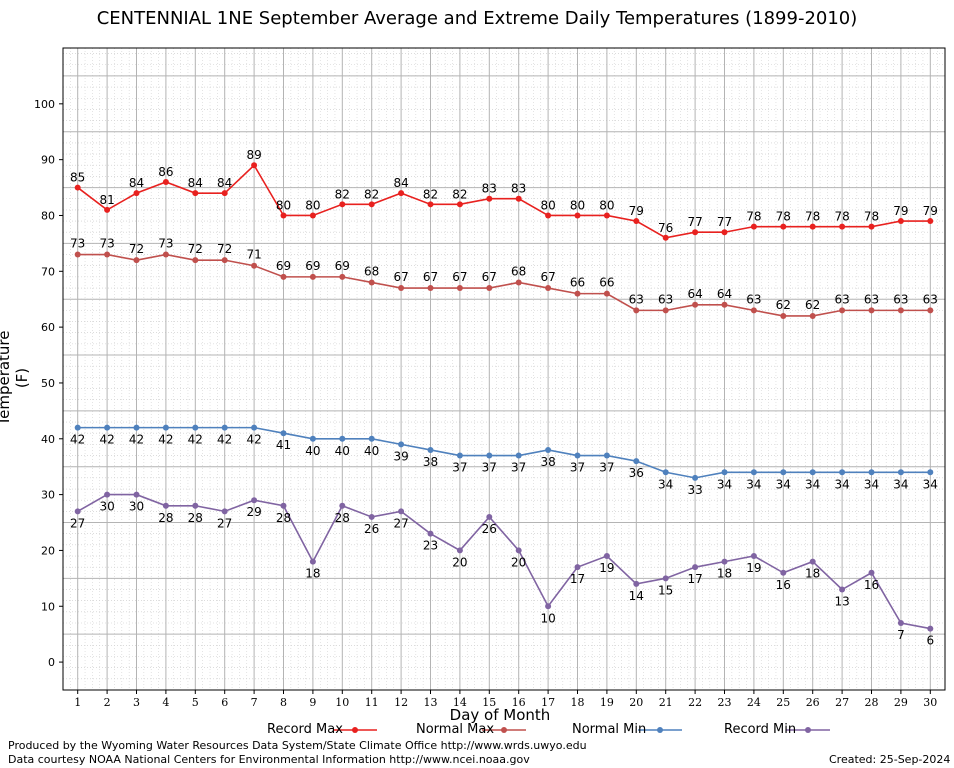  Describe the element at coordinates (753, 568) in the screenshot. I see `data-label-record-min: 19` at that location.